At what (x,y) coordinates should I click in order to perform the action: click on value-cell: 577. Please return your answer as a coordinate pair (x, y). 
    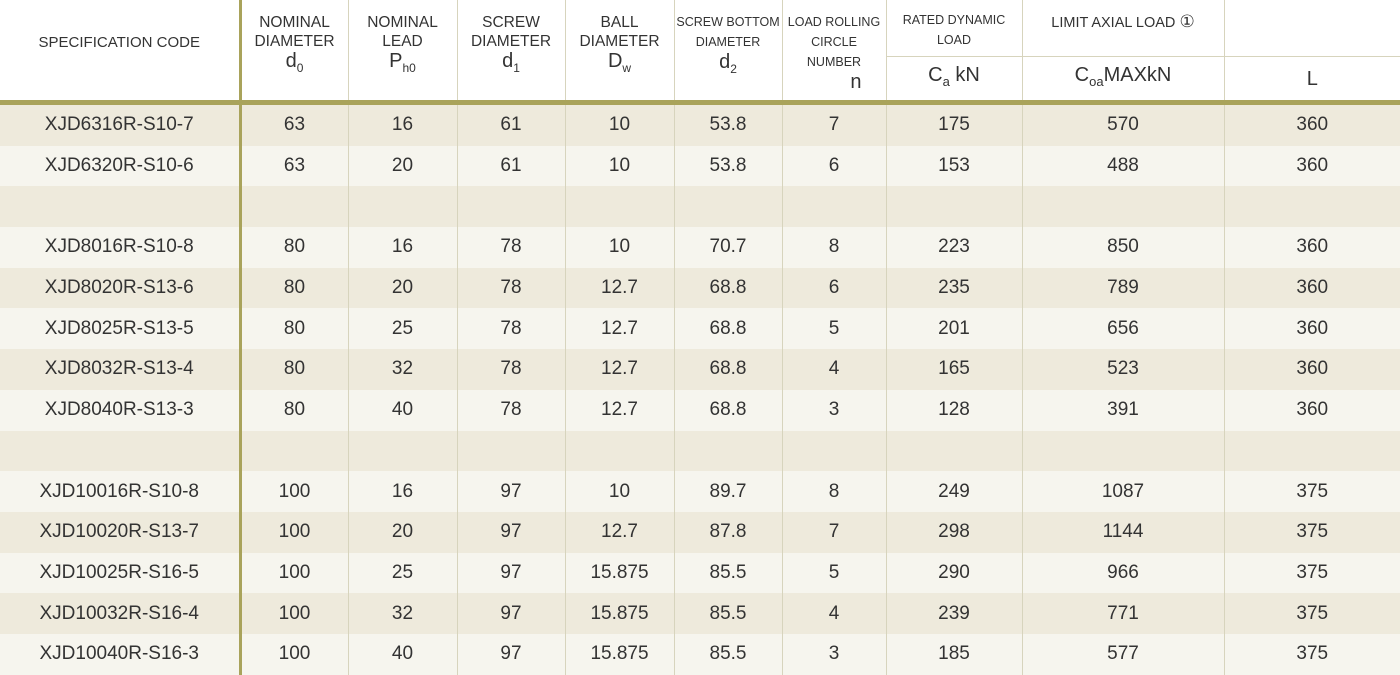
    Looking at the image, I should click on (1123, 654).